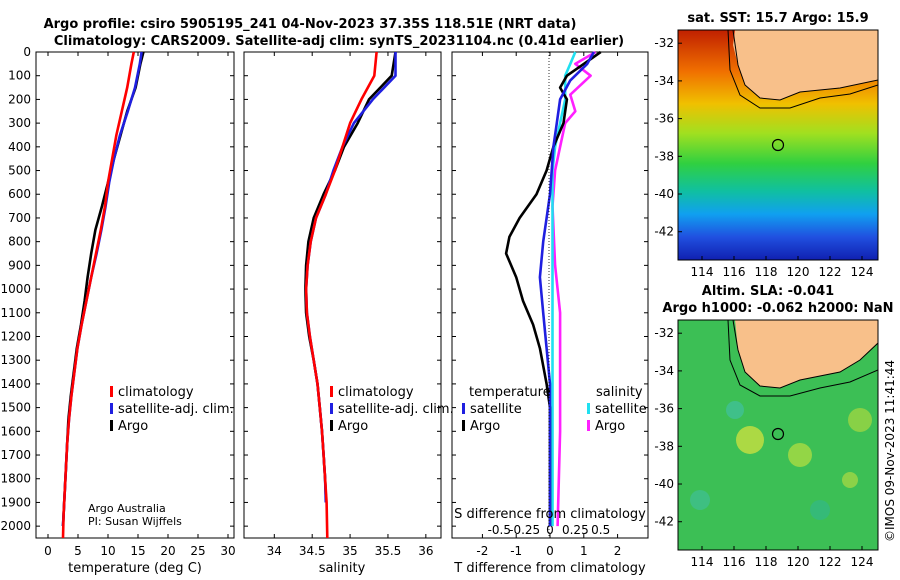 The width and height of the screenshot is (900, 580). Describe the element at coordinates (133, 426) in the screenshot. I see `legend-label-argo: Argo` at that location.